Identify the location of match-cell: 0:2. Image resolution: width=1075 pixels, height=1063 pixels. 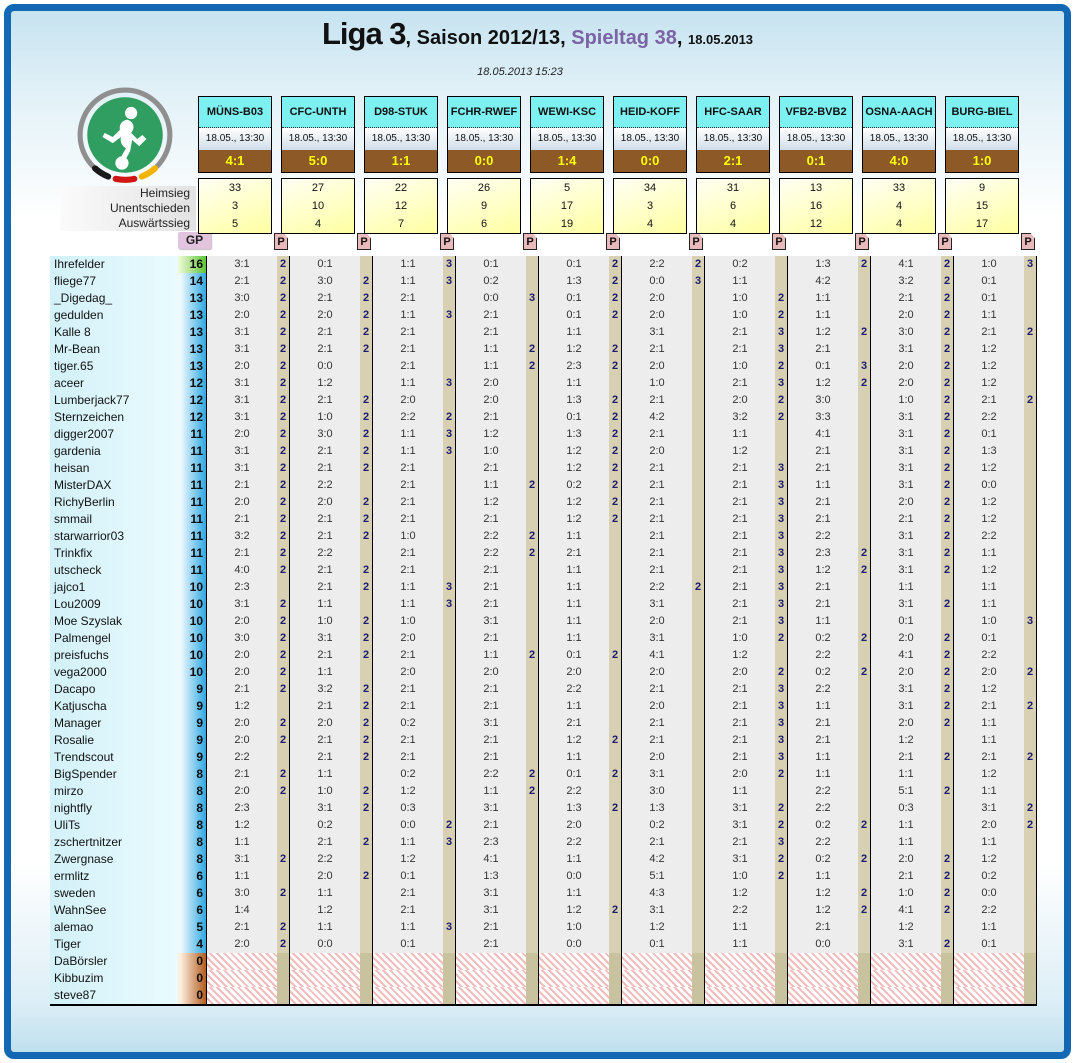
(414, 774).